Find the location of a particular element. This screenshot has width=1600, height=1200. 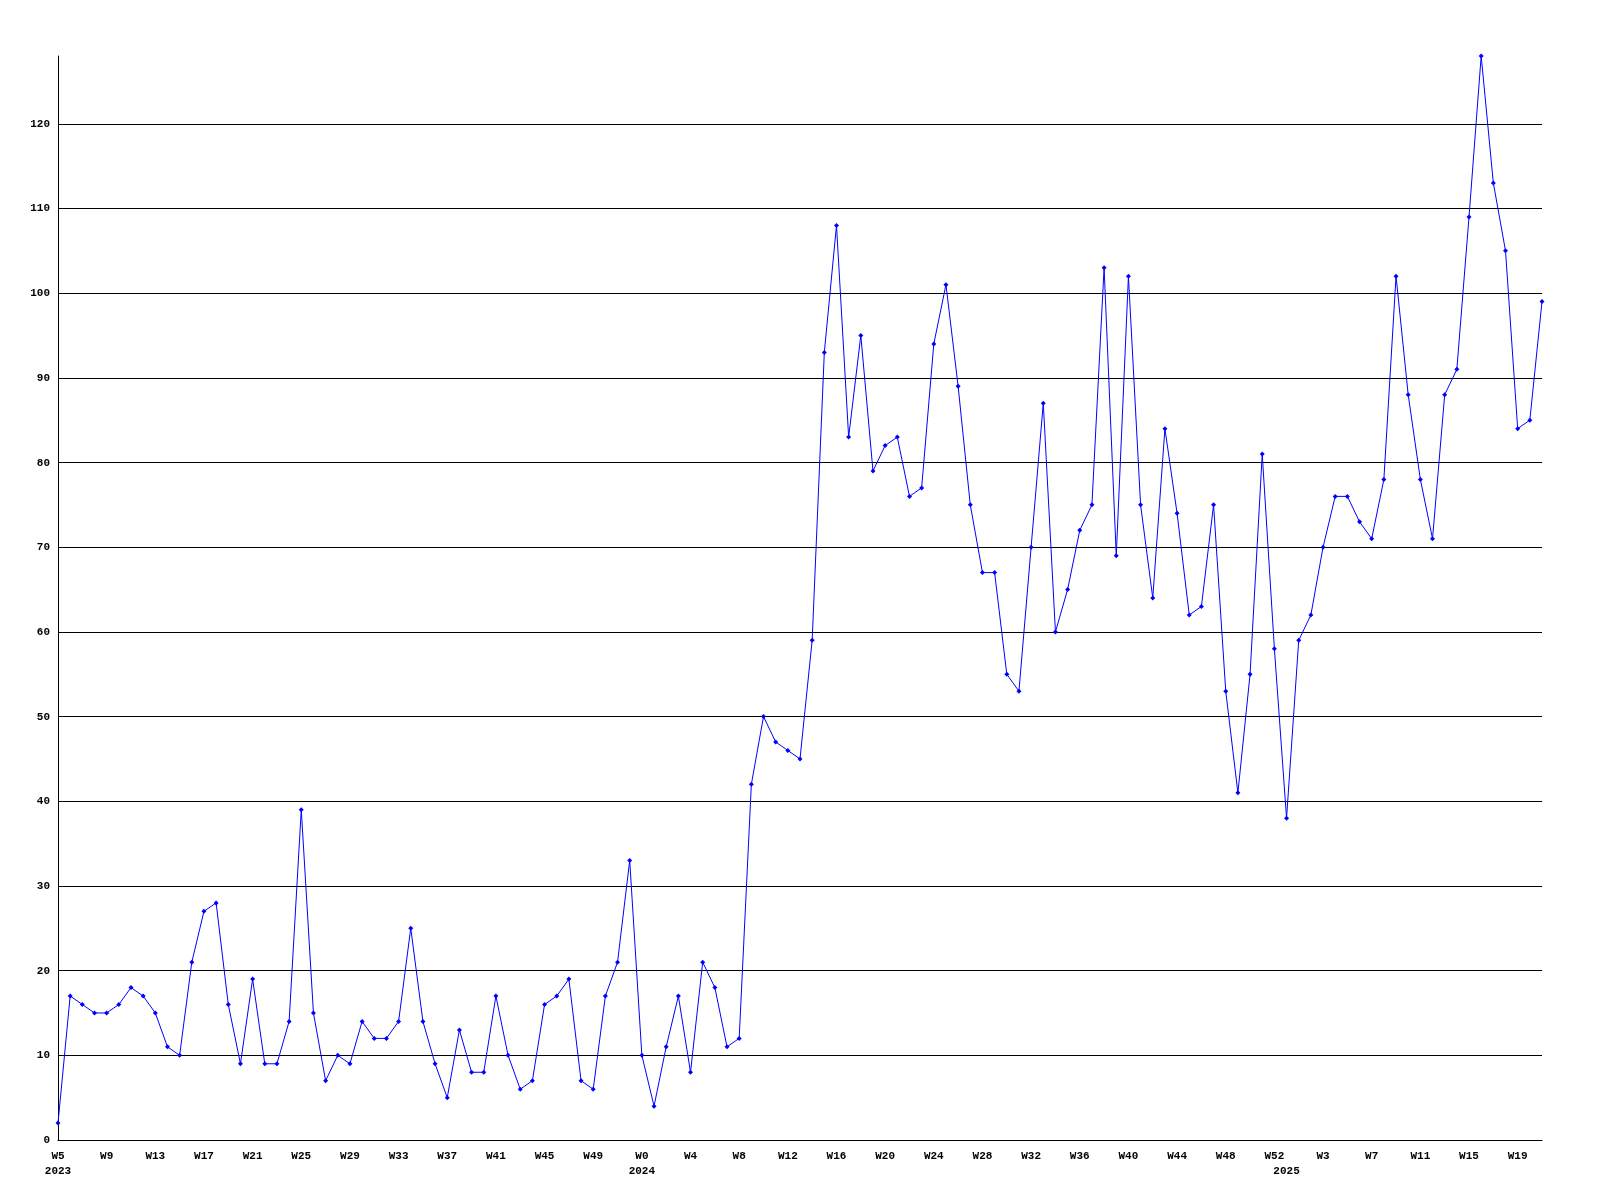

y-tick-label: 20 is located at coordinates (43, 970).